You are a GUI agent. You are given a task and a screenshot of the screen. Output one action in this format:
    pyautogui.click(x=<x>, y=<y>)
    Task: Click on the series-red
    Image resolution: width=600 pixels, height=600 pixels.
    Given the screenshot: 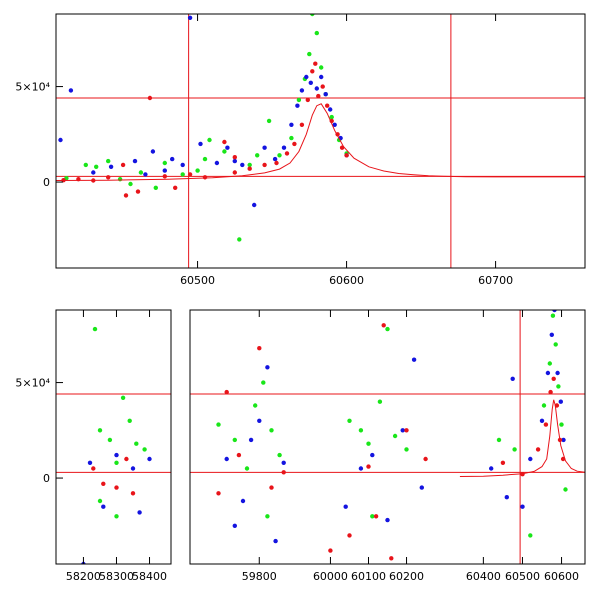 What is the action you would take?
    pyautogui.click(x=205, y=129)
    